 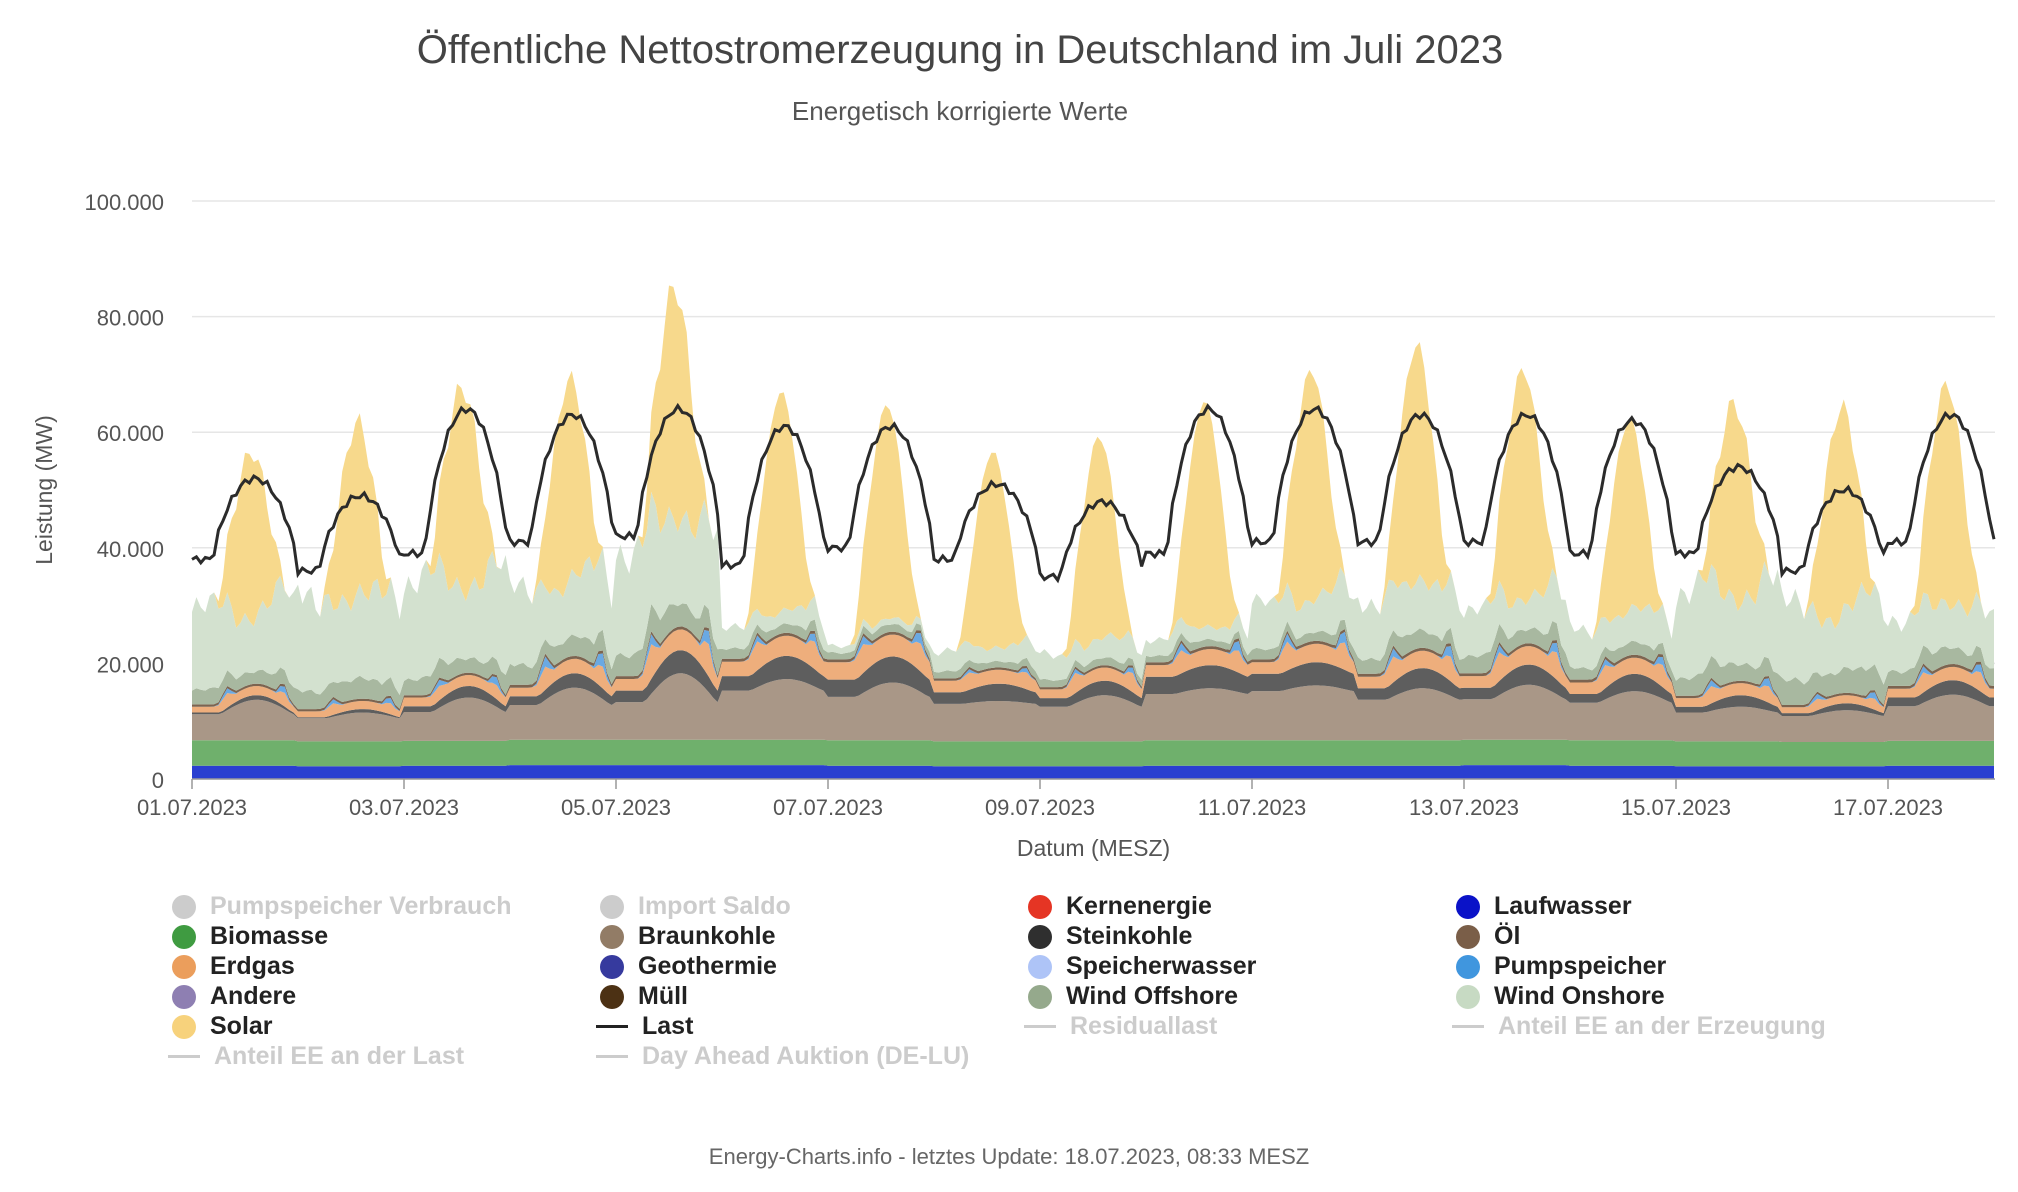 What do you see at coordinates (616, 807) in the screenshot?
I see `x-tick-label: 05.07.2023` at bounding box center [616, 807].